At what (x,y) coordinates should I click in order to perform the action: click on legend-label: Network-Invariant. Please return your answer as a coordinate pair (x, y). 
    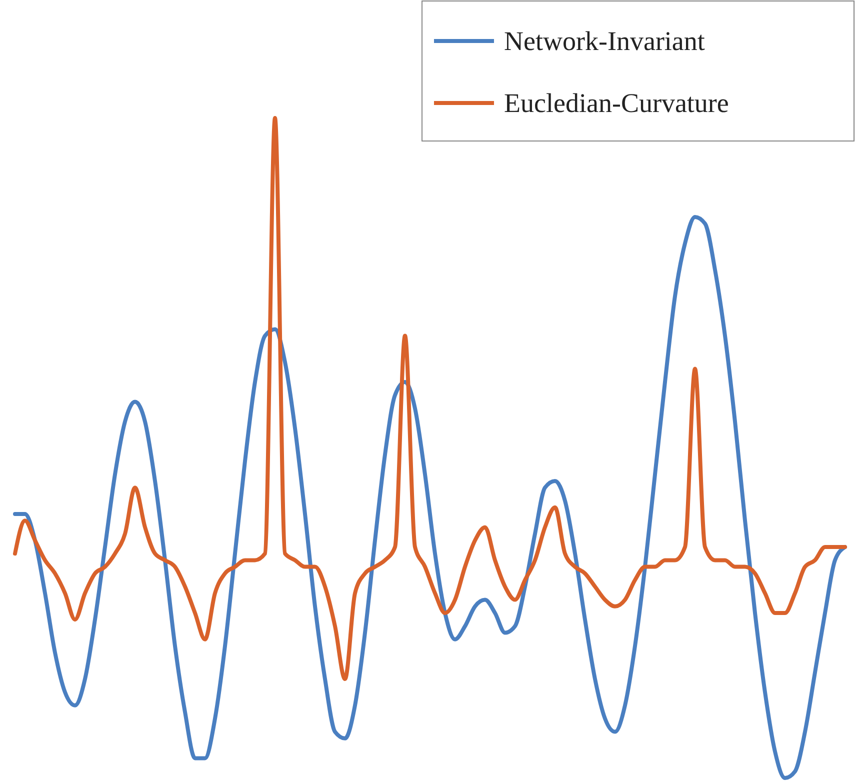
    Looking at the image, I should click on (605, 41).